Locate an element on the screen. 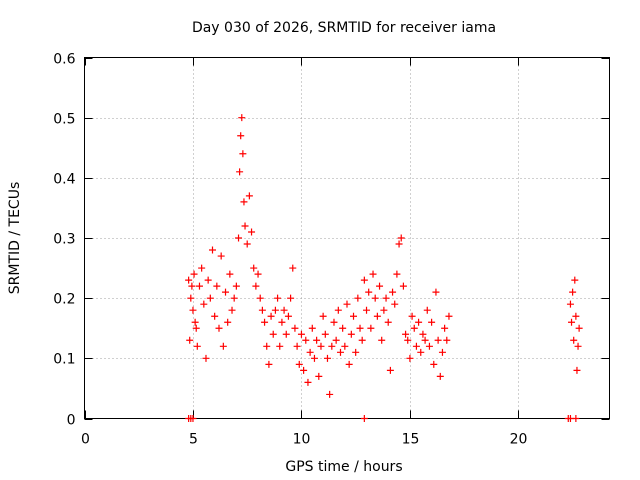 Image resolution: width=640 pixels, height=480 pixels. x-tick-label: 0 is located at coordinates (85, 440).